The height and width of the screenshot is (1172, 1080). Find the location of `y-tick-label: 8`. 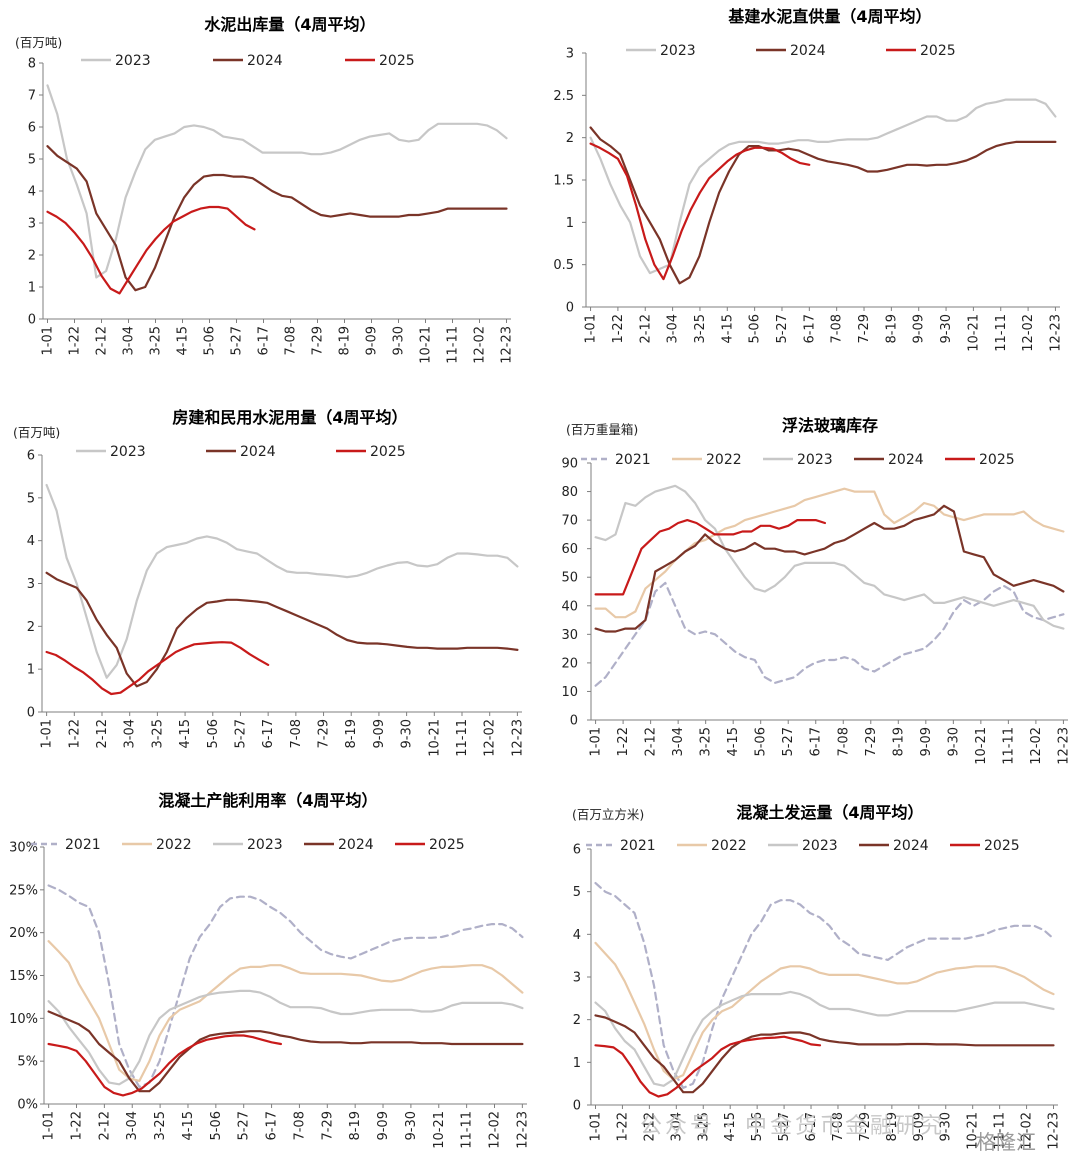

y-tick-label: 8 is located at coordinates (32, 64).